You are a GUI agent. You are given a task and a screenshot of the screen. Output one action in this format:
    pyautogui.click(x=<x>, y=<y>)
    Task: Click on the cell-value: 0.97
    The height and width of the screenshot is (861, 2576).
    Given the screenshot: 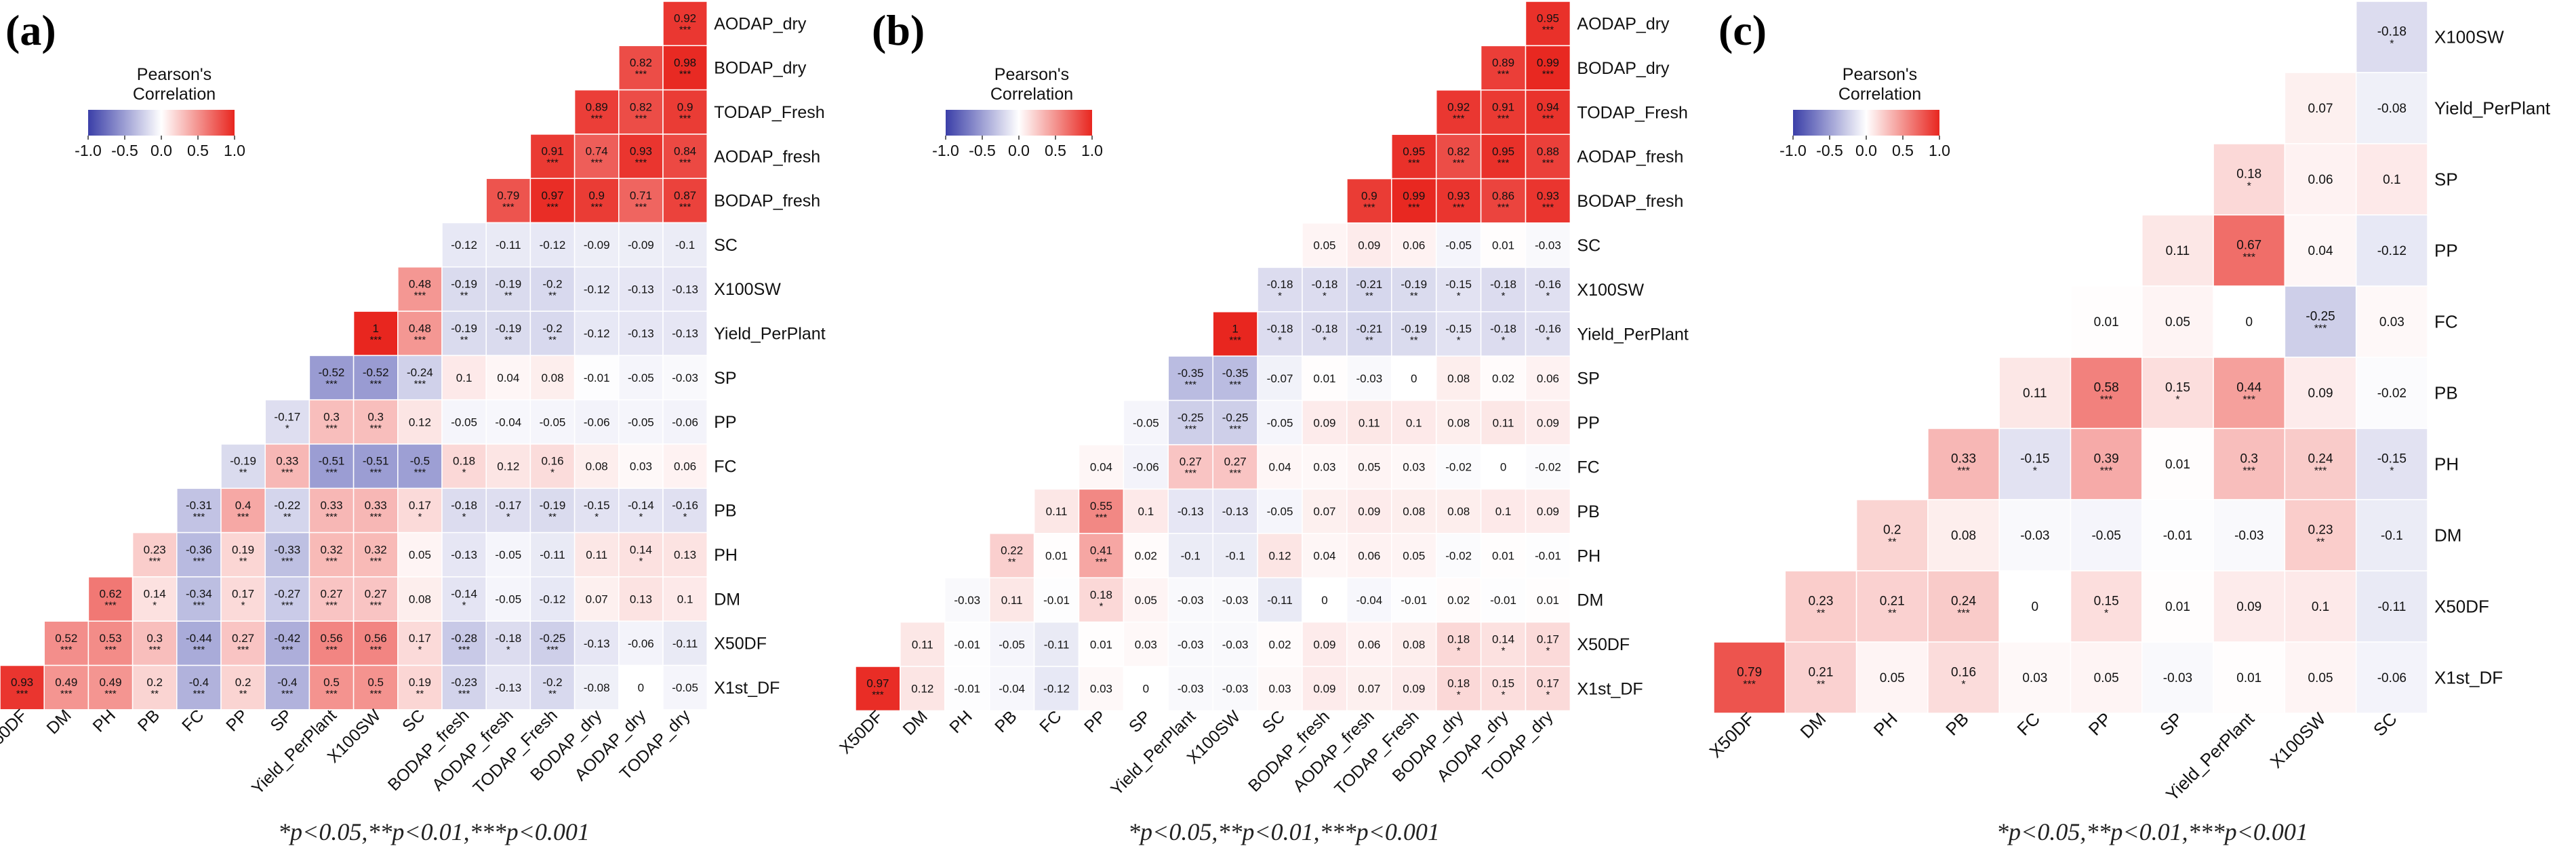 What is the action you would take?
    pyautogui.click(x=877, y=684)
    